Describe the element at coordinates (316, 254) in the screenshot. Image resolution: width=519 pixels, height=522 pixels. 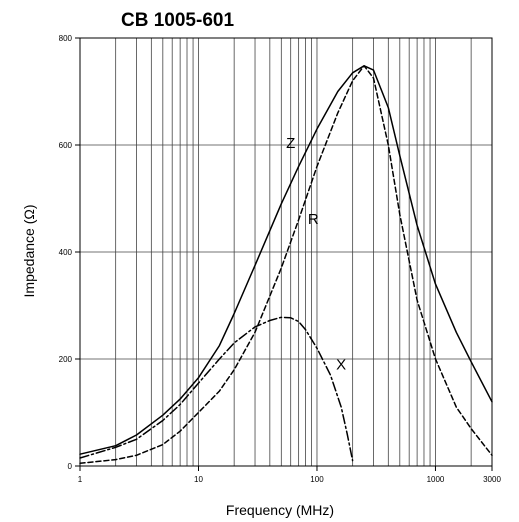
I see `curve-labels: Z R X` at that location.